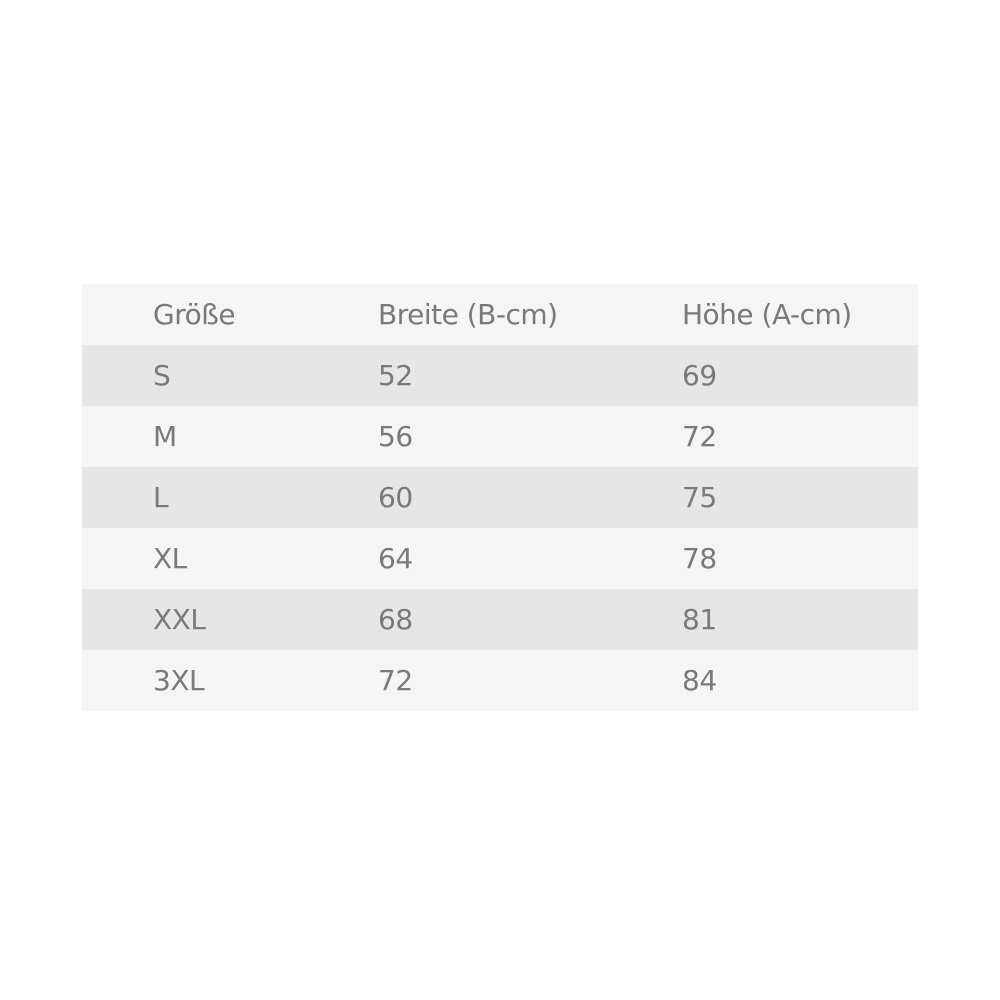 The height and width of the screenshot is (1000, 1000). I want to click on width-cell: 52, so click(395, 375).